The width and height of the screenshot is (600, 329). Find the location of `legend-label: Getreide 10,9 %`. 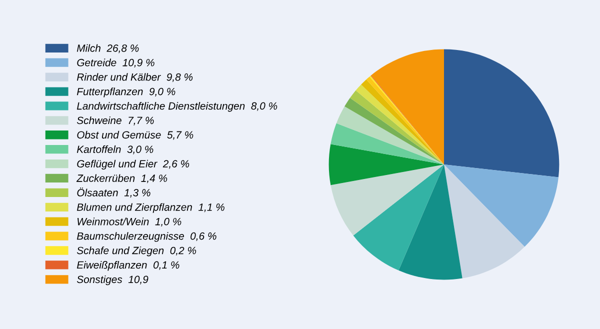

legend-label: Getreide 10,9 % is located at coordinates (115, 63).